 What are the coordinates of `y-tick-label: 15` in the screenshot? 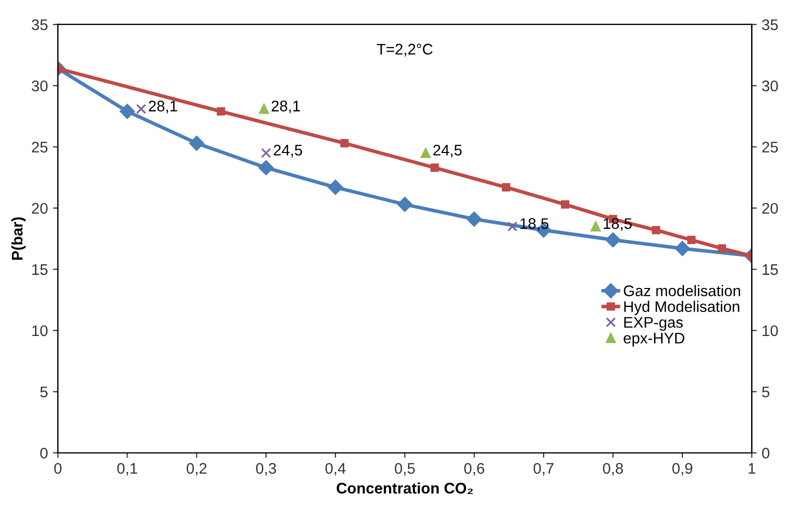 It's located at (40, 269).